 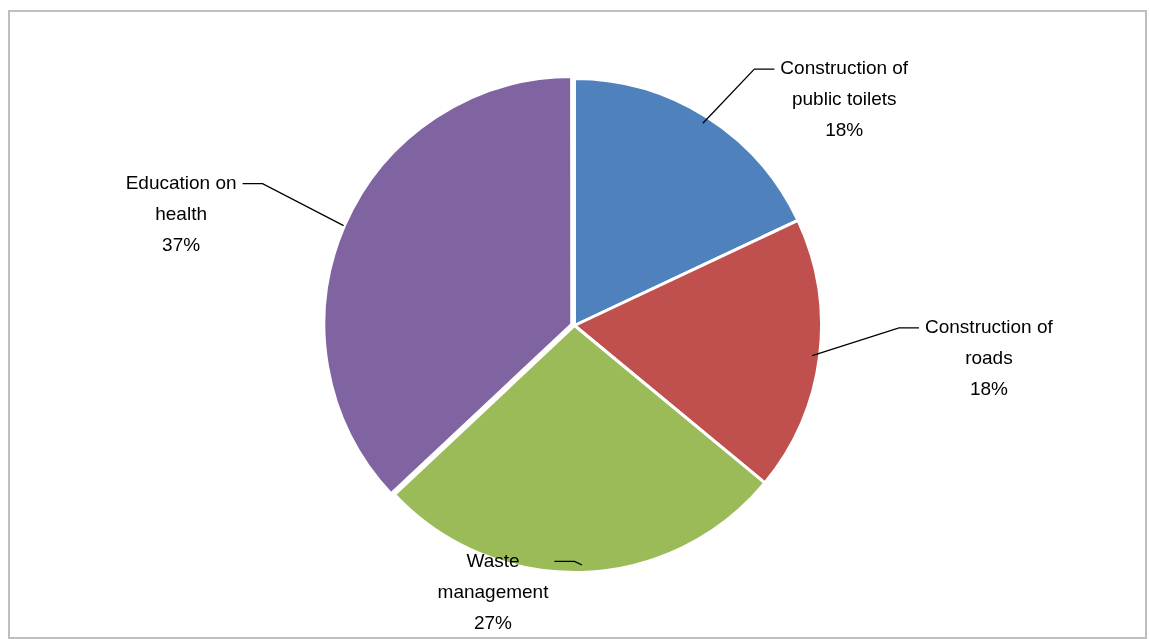 What do you see at coordinates (989, 342) in the screenshot?
I see `slice-label: Construction of roads` at bounding box center [989, 342].